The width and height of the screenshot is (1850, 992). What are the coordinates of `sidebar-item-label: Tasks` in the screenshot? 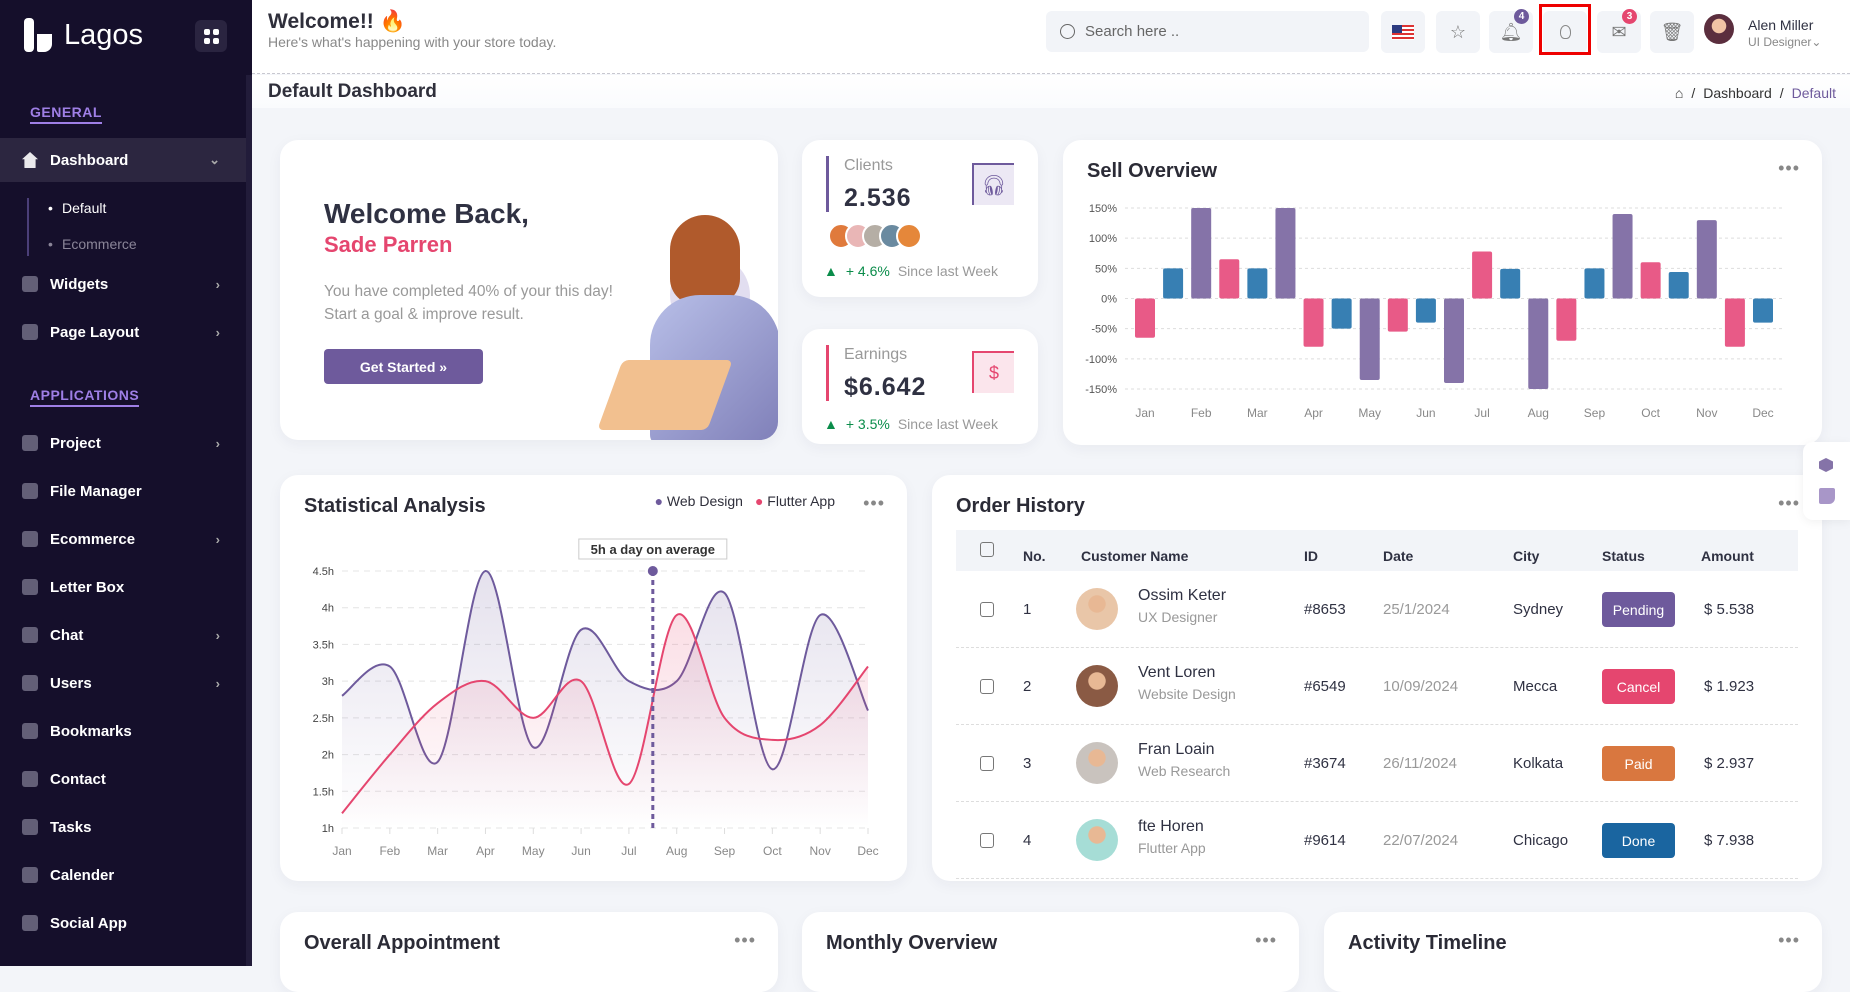 It's located at (71, 827).